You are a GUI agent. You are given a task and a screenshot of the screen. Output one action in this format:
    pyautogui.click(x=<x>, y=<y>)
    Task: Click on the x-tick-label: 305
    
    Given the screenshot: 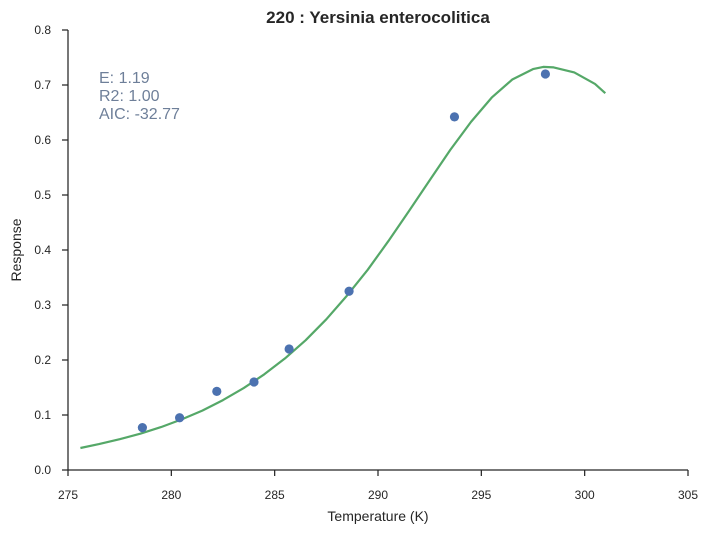 What is the action you would take?
    pyautogui.click(x=688, y=495)
    